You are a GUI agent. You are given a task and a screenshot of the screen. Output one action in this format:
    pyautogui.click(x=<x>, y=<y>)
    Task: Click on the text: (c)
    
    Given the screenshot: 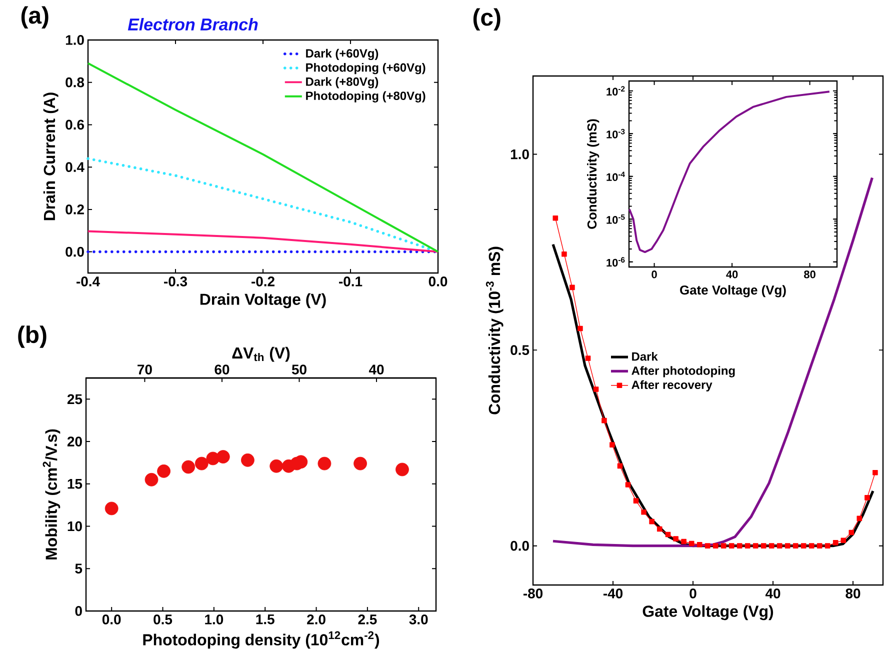 What is the action you would take?
    pyautogui.click(x=486, y=19)
    